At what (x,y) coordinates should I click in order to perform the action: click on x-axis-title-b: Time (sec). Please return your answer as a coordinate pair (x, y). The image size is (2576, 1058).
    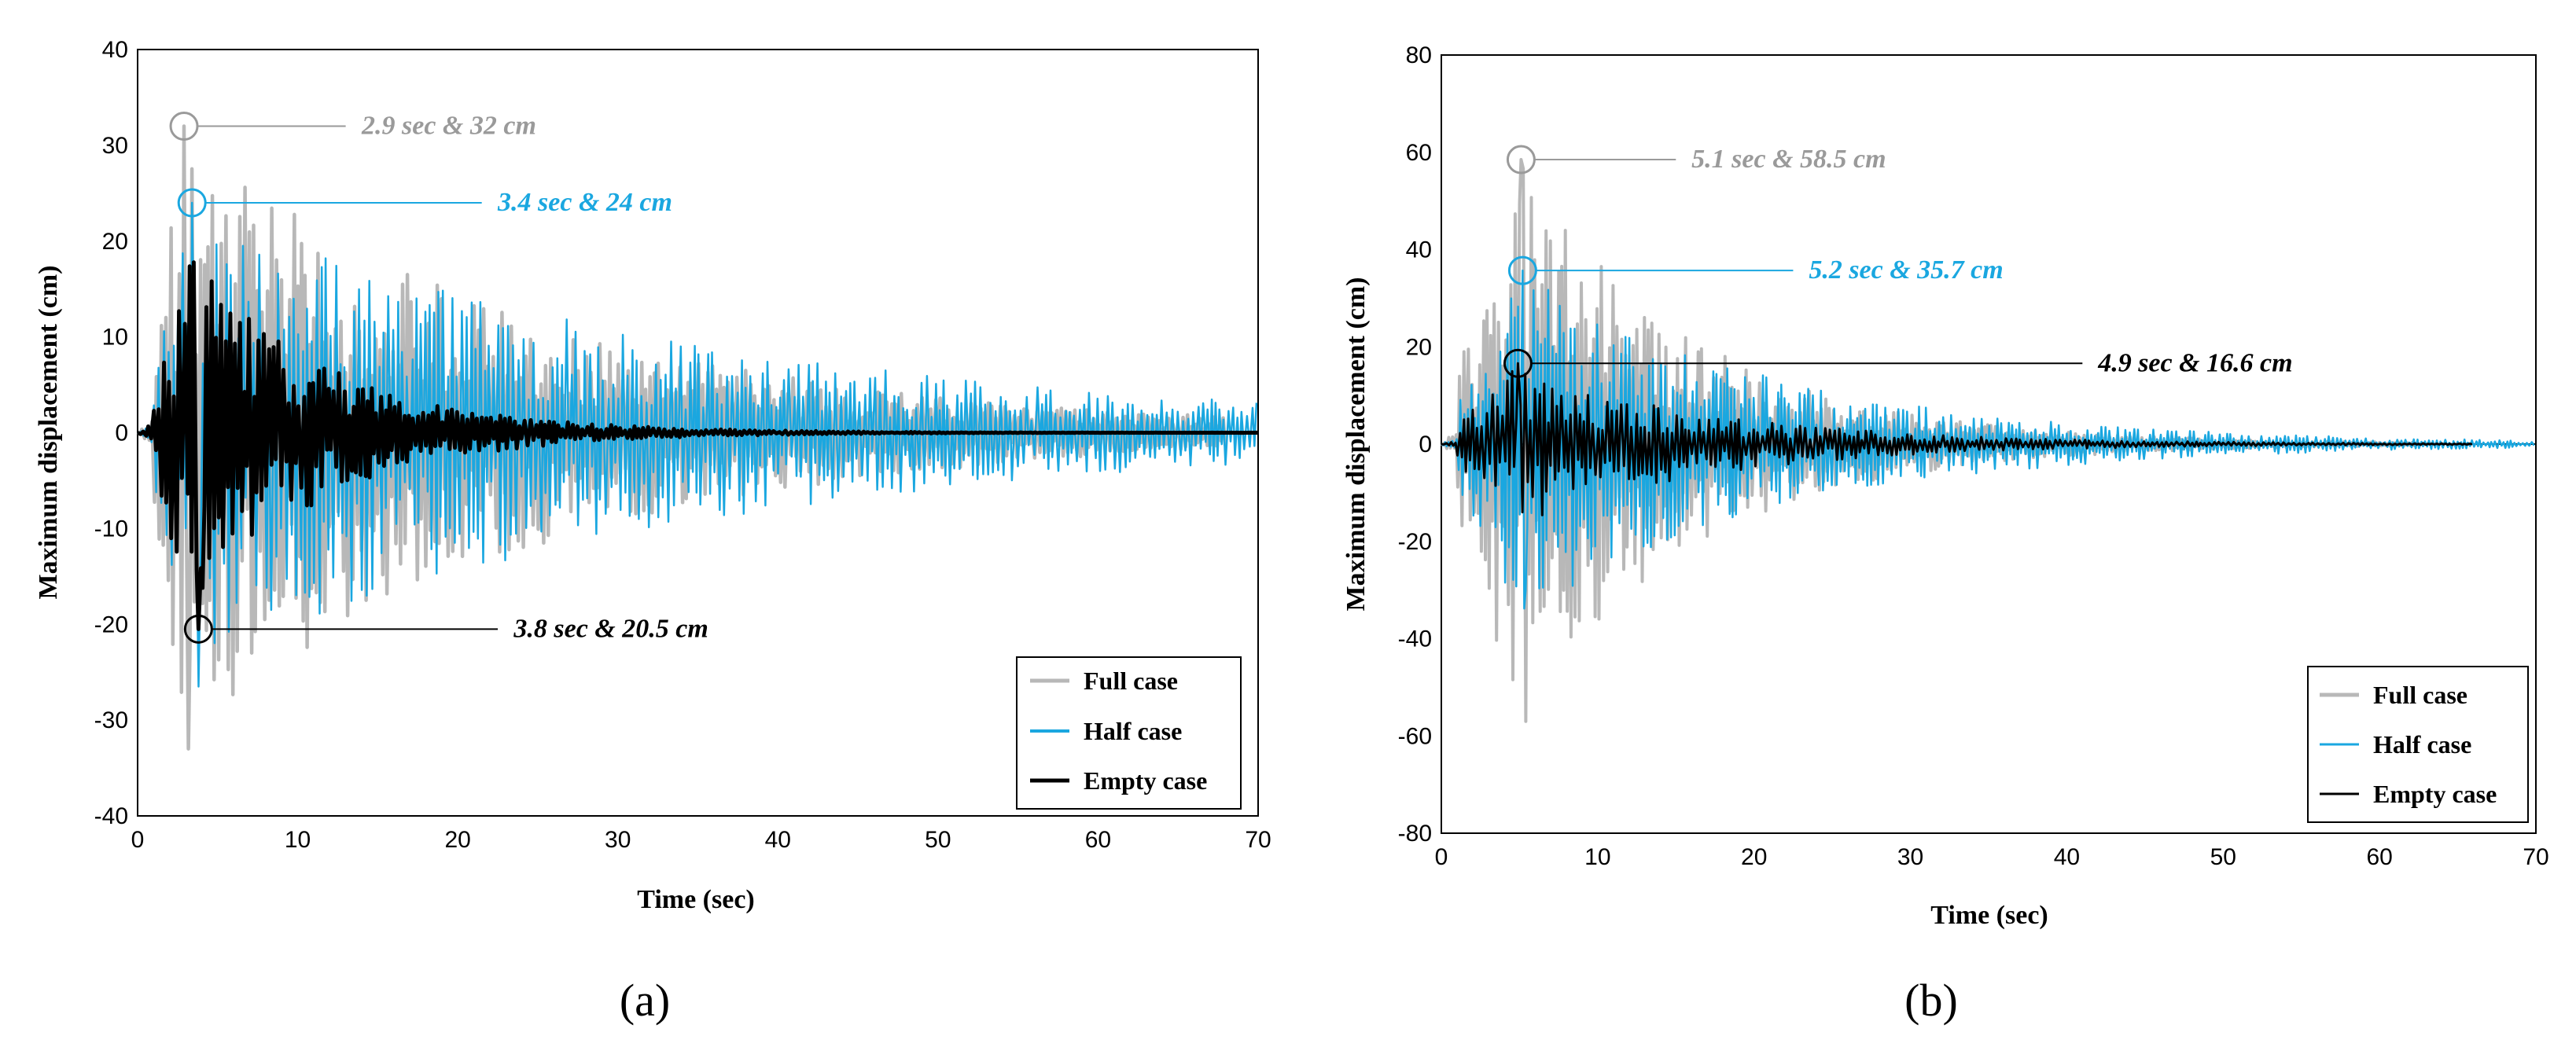
    Looking at the image, I should click on (1989, 915).